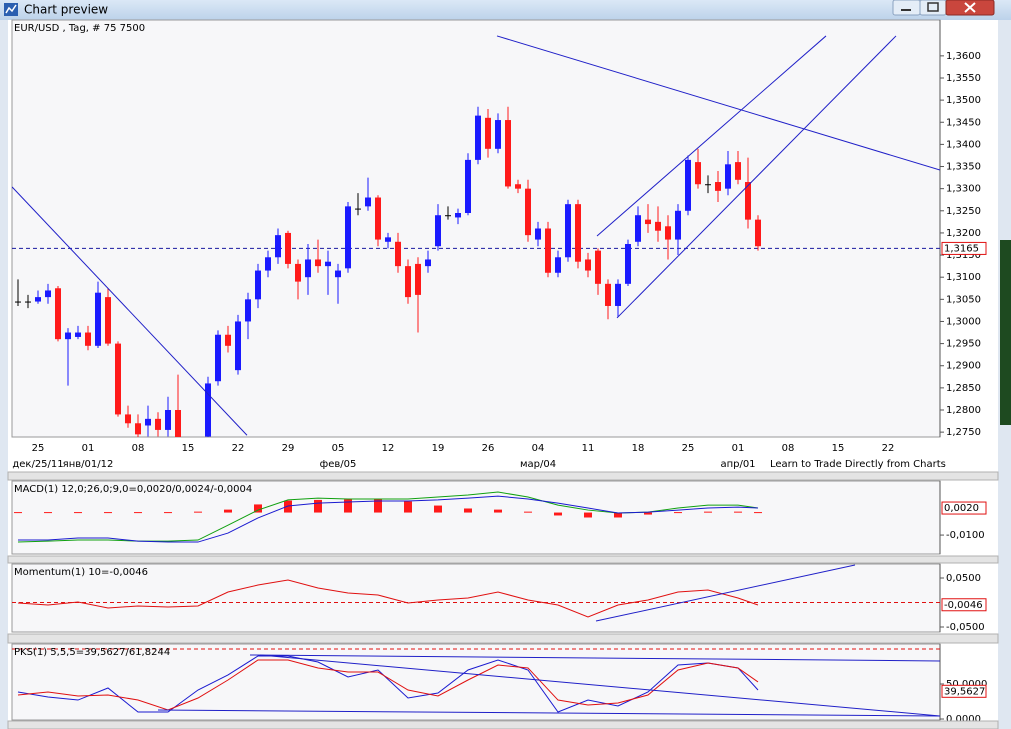 The height and width of the screenshot is (729, 1011). I want to click on plot-background, so click(476, 598).